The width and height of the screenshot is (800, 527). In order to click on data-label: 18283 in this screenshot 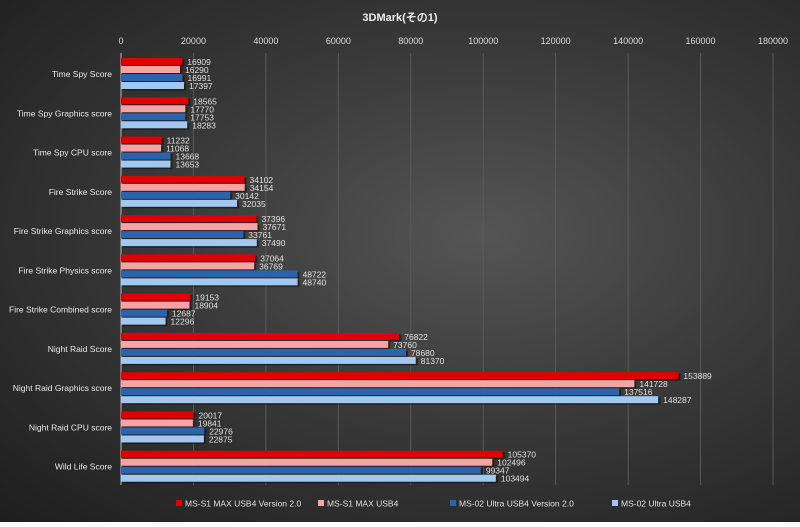, I will do `click(204, 125)`.